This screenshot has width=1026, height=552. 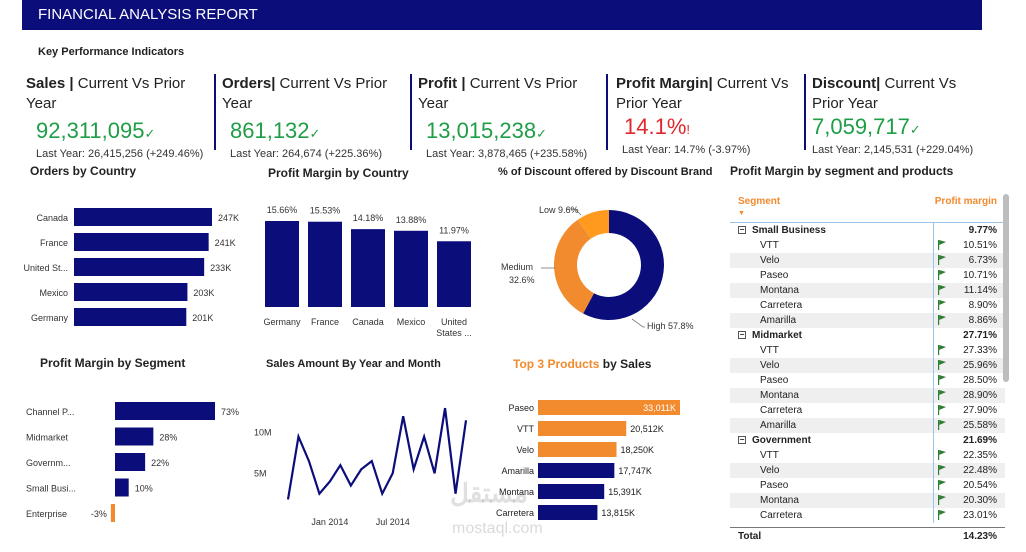 I want to click on product-value: 22.35%, so click(x=980, y=455).